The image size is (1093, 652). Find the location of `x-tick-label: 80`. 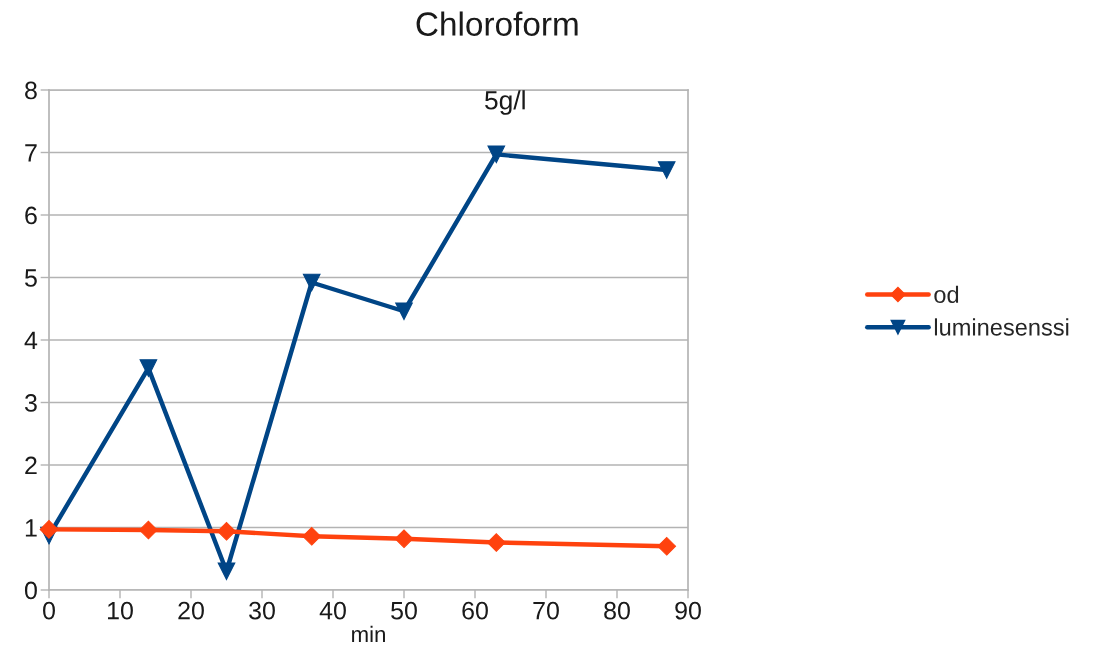

x-tick-label: 80 is located at coordinates (617, 610).